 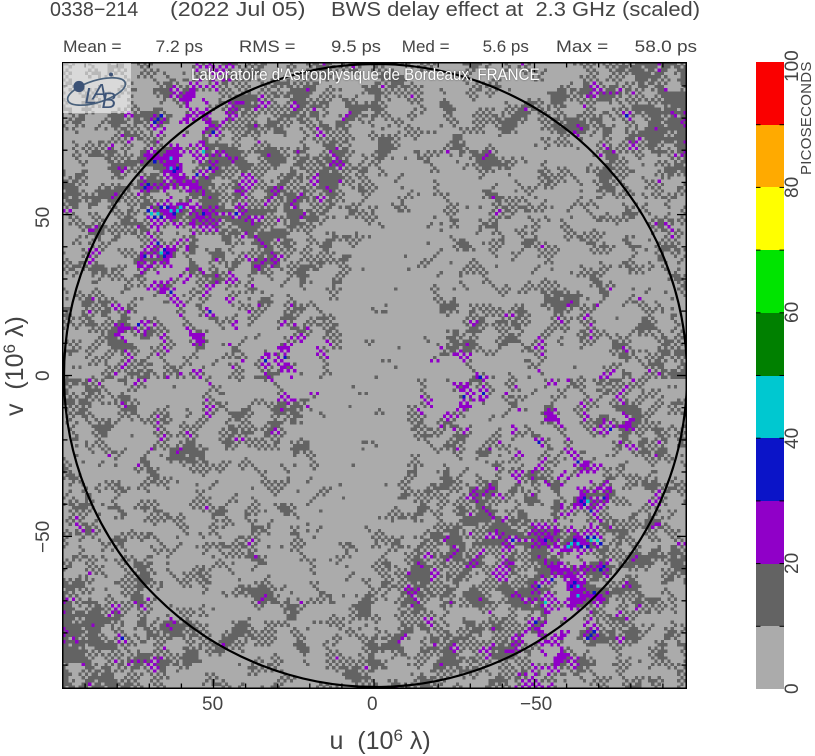 What do you see at coordinates (109, 100) in the screenshot?
I see `svg-text: B` at bounding box center [109, 100].